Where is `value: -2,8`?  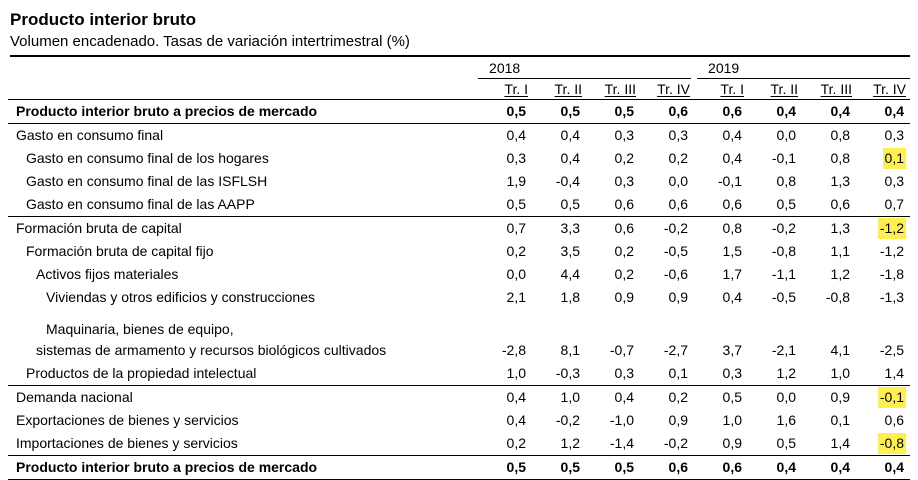 value: -2,8 is located at coordinates (513, 350).